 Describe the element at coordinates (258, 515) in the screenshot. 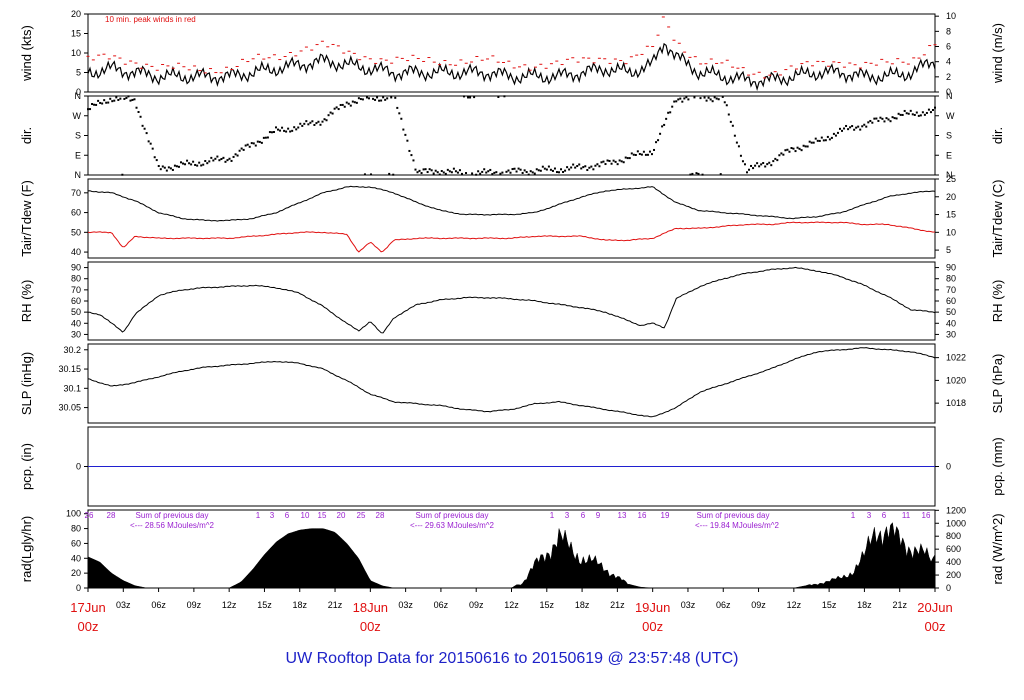

I see `radiation-day-number: 1` at that location.